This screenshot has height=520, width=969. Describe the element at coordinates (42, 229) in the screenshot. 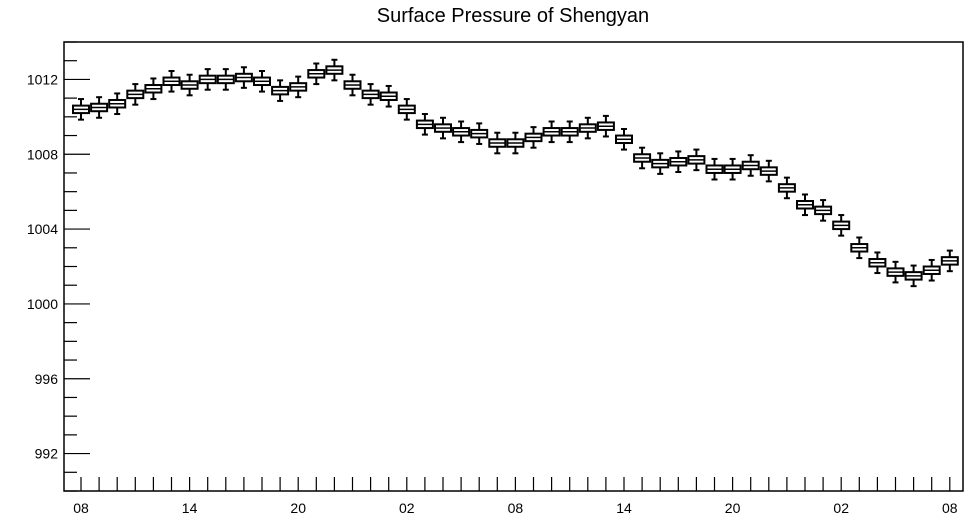

I see `y-tick-label: 1004` at that location.